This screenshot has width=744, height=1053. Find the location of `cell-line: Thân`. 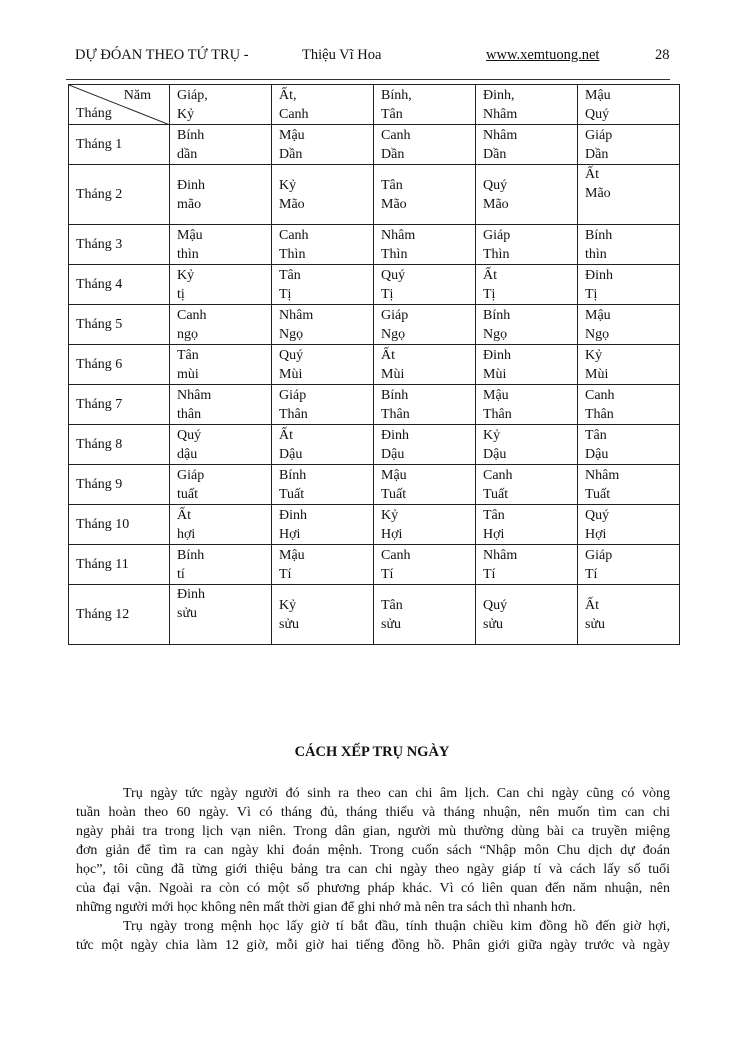

cell-line: Thân is located at coordinates (293, 414).